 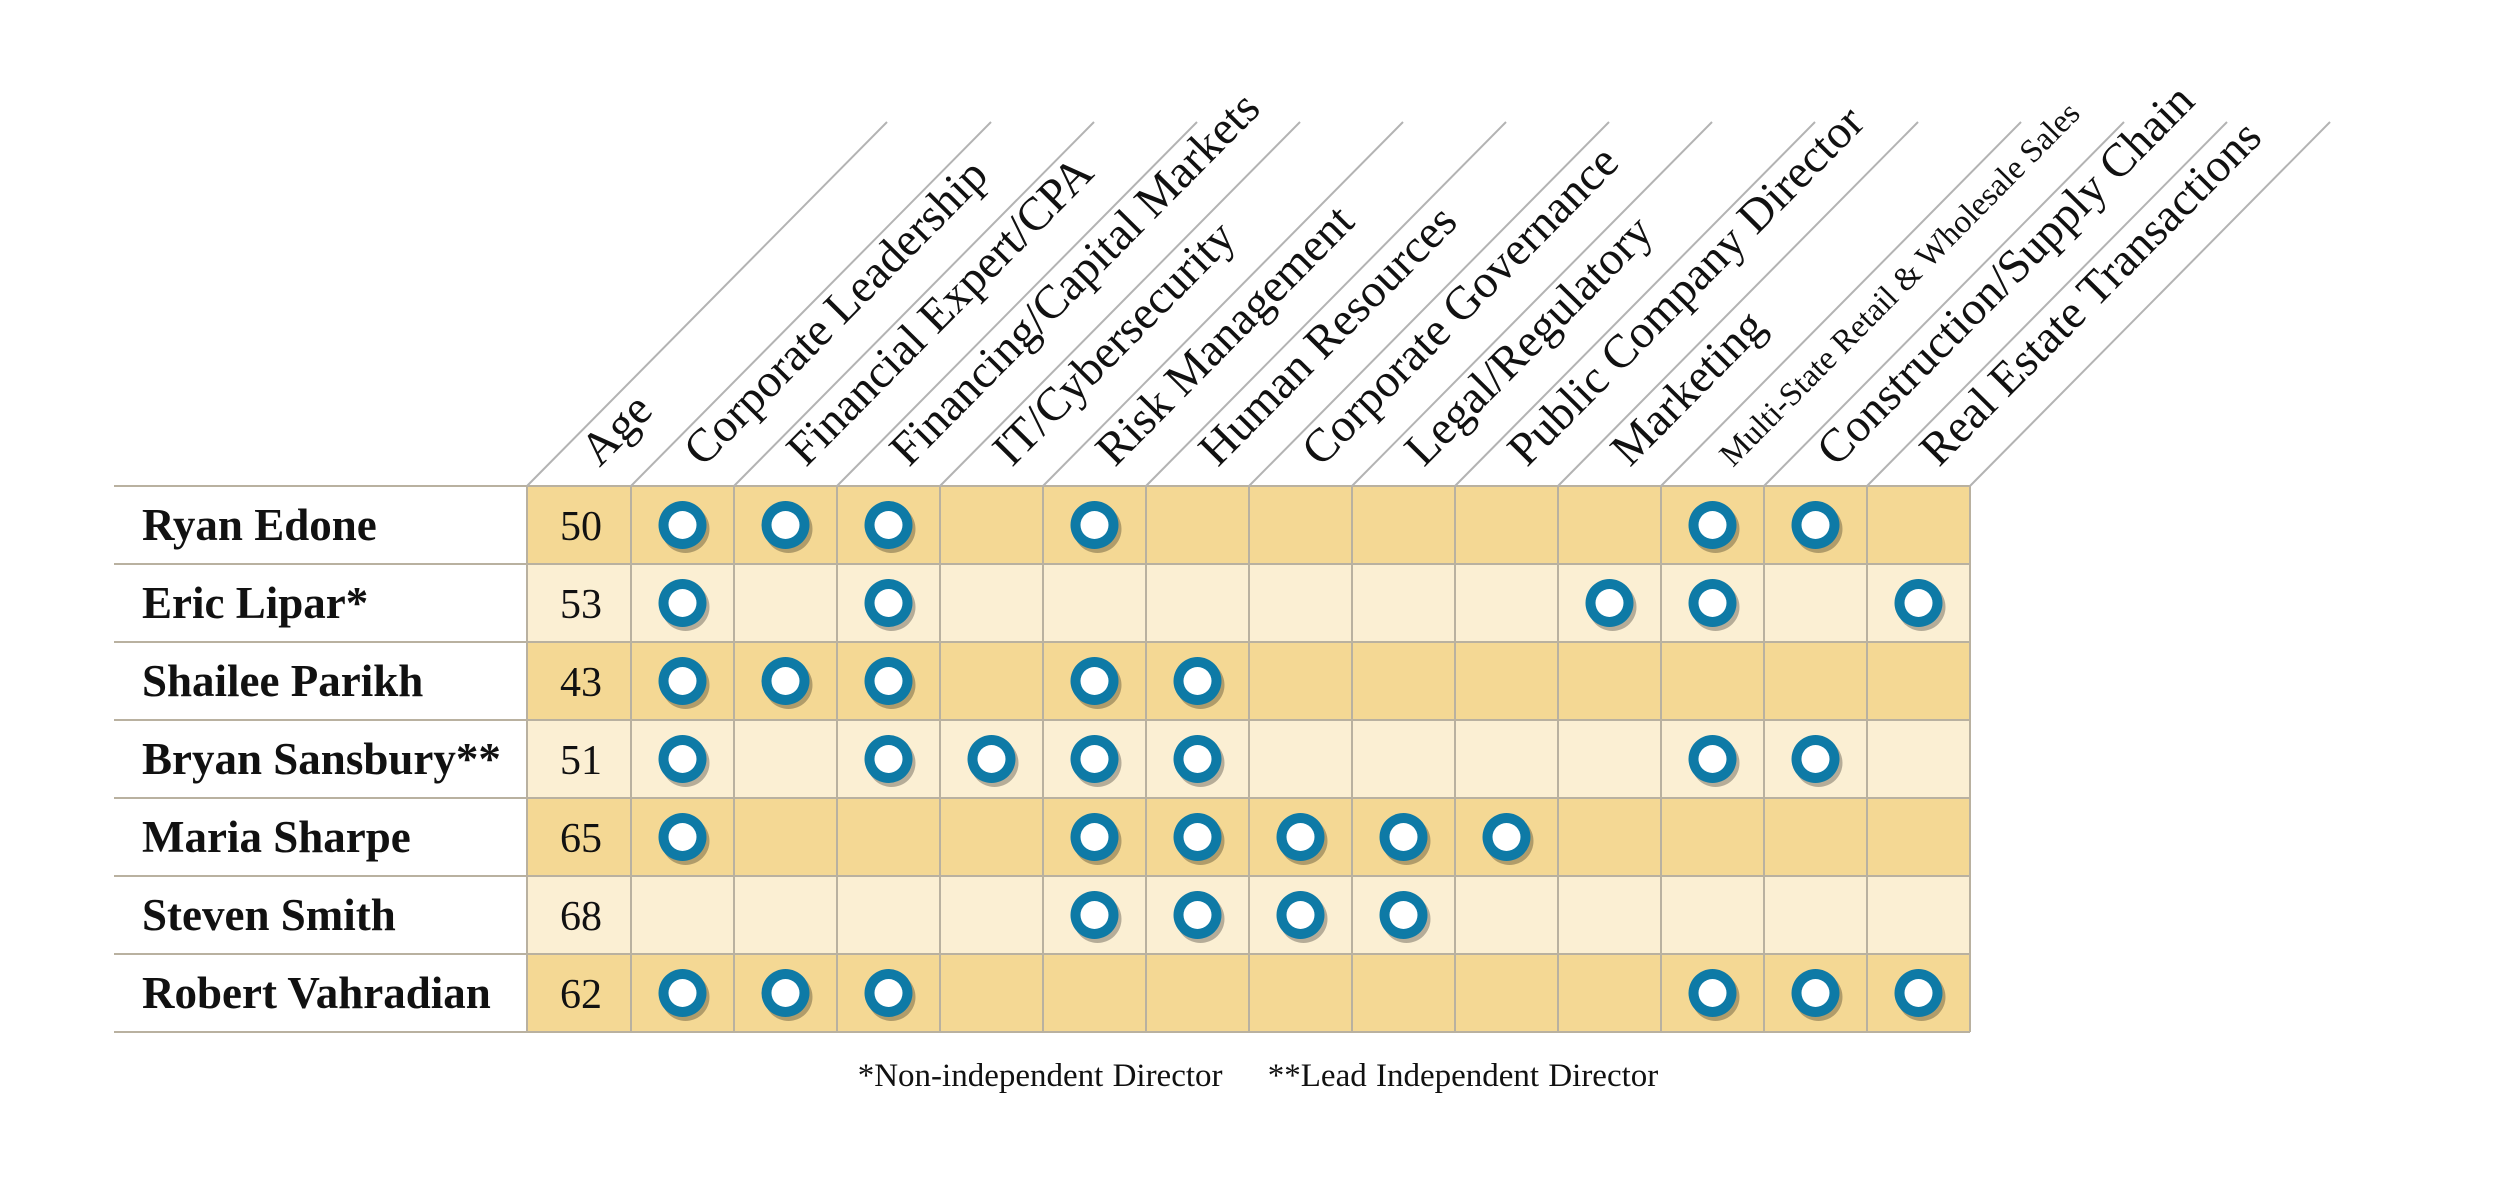 What do you see at coordinates (255, 603) in the screenshot?
I see `director-name: Eric Lipar*` at bounding box center [255, 603].